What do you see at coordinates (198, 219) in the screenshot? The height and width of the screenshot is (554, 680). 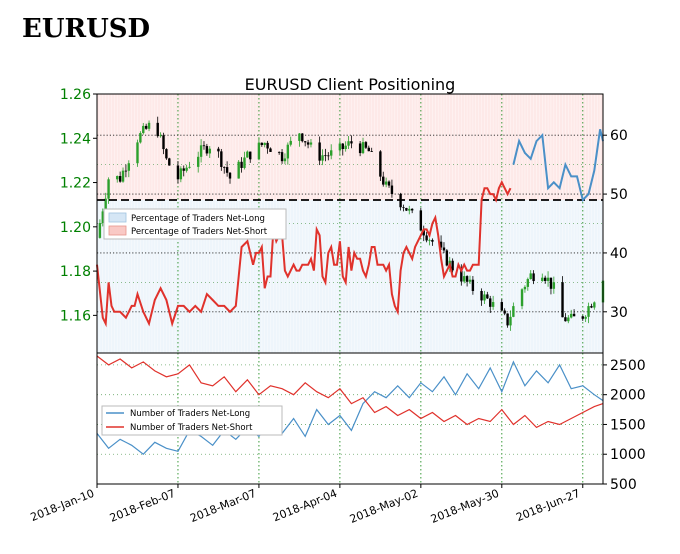 I see `legend-label-net-long: Percentage of Traders Net-Long` at bounding box center [198, 219].